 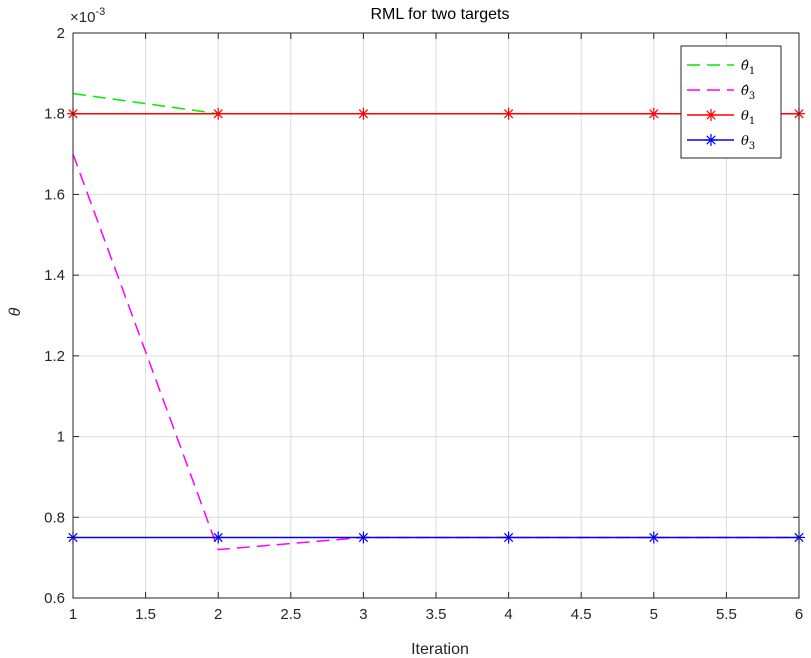 What do you see at coordinates (726, 614) in the screenshot?
I see `x-tick-label: 5.5` at bounding box center [726, 614].